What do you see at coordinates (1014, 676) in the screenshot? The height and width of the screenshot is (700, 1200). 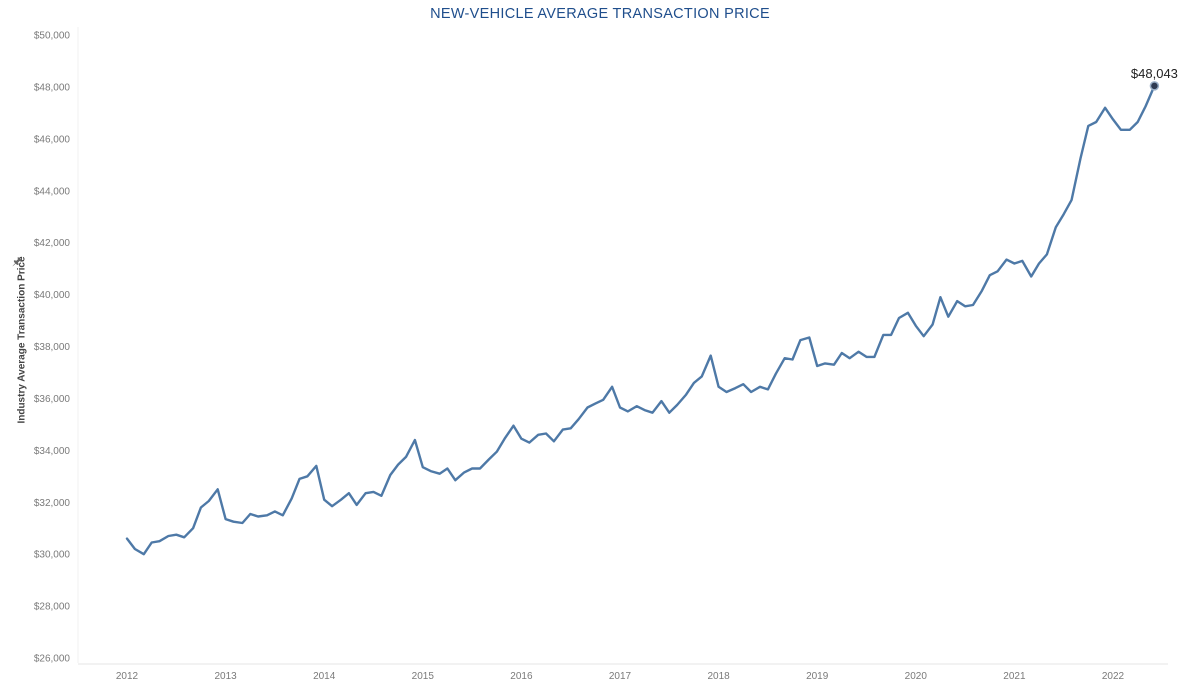 I see `x-tick-label: 2021` at bounding box center [1014, 676].